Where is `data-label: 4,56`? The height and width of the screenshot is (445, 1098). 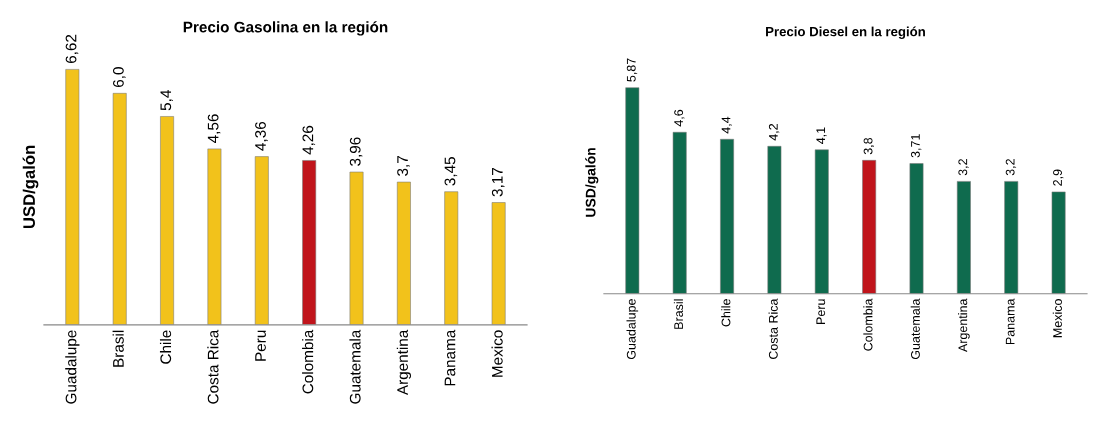 data-label: 4,56 is located at coordinates (214, 128).